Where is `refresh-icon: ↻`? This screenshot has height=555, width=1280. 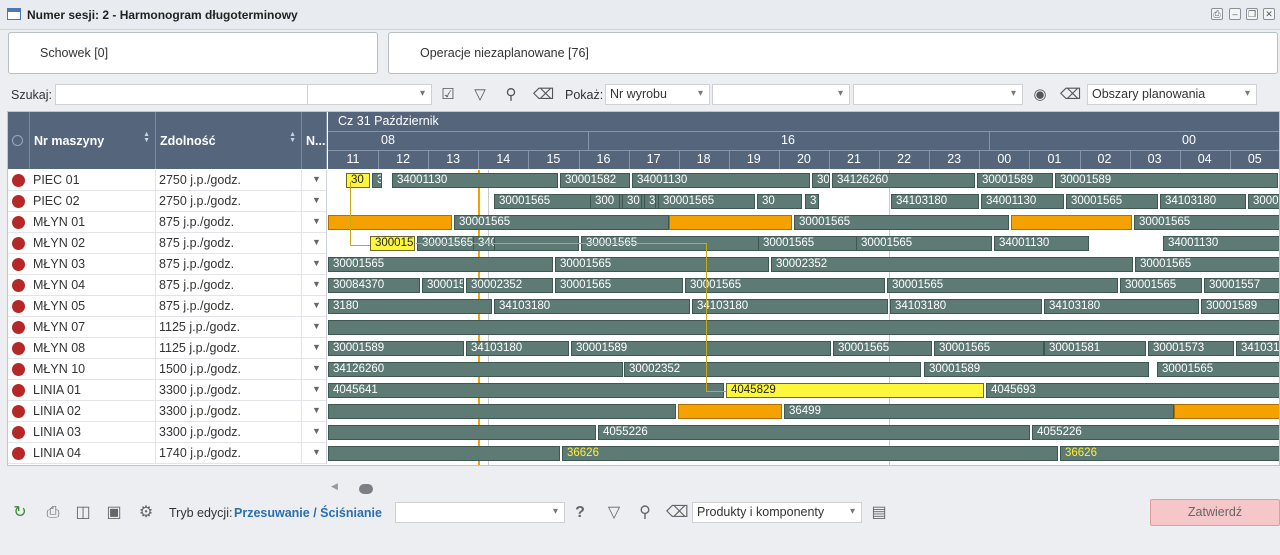
refresh-icon: ↻ is located at coordinates (20, 512).